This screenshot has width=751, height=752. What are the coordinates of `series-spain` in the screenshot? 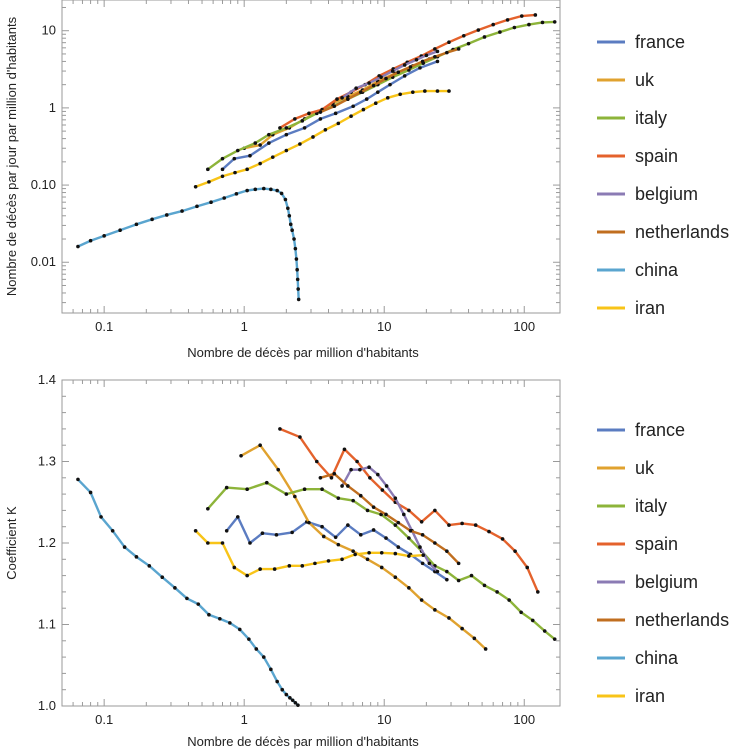 It's located at (409, 510).